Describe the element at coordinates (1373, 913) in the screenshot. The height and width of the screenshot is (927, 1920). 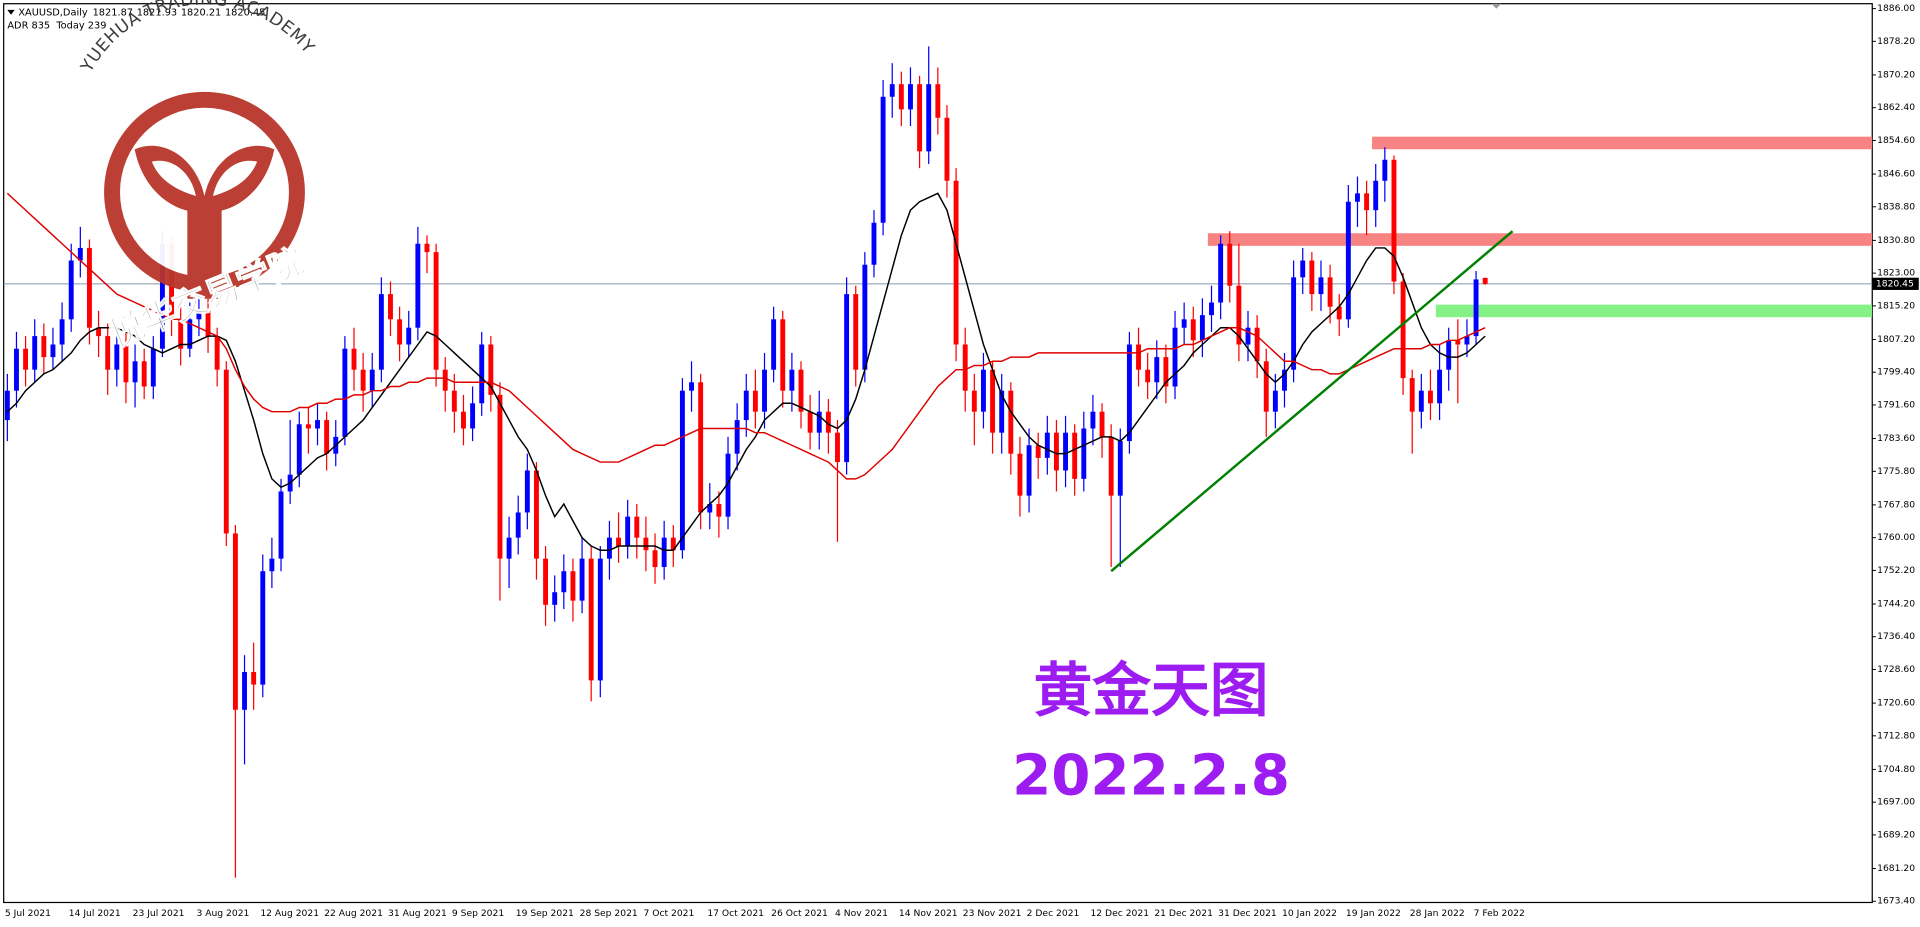
I see `x-tick-label: 19 Jan 2022` at that location.